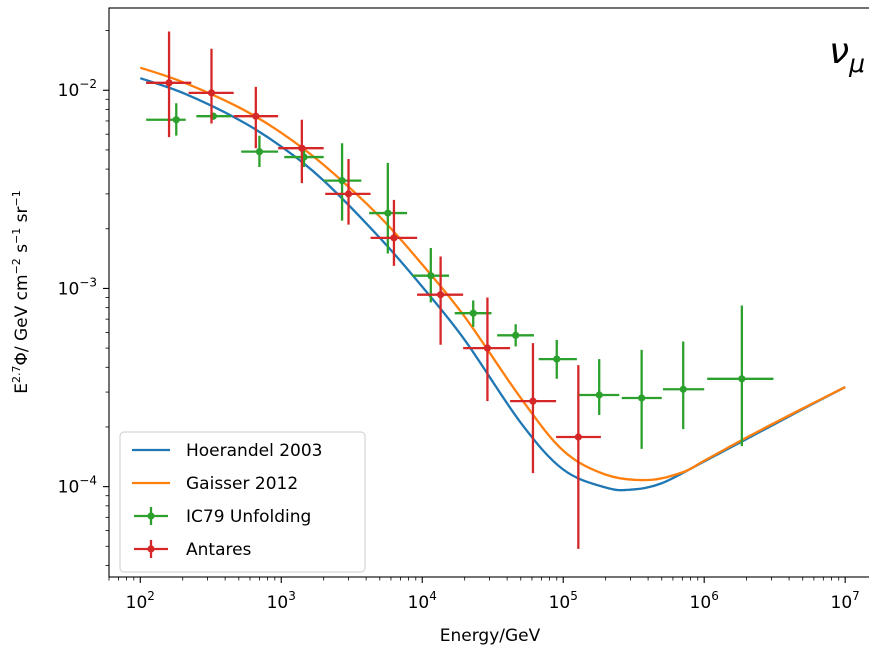  Describe the element at coordinates (704, 601) in the screenshot. I see `x-tick-label: 10⁶` at that location.